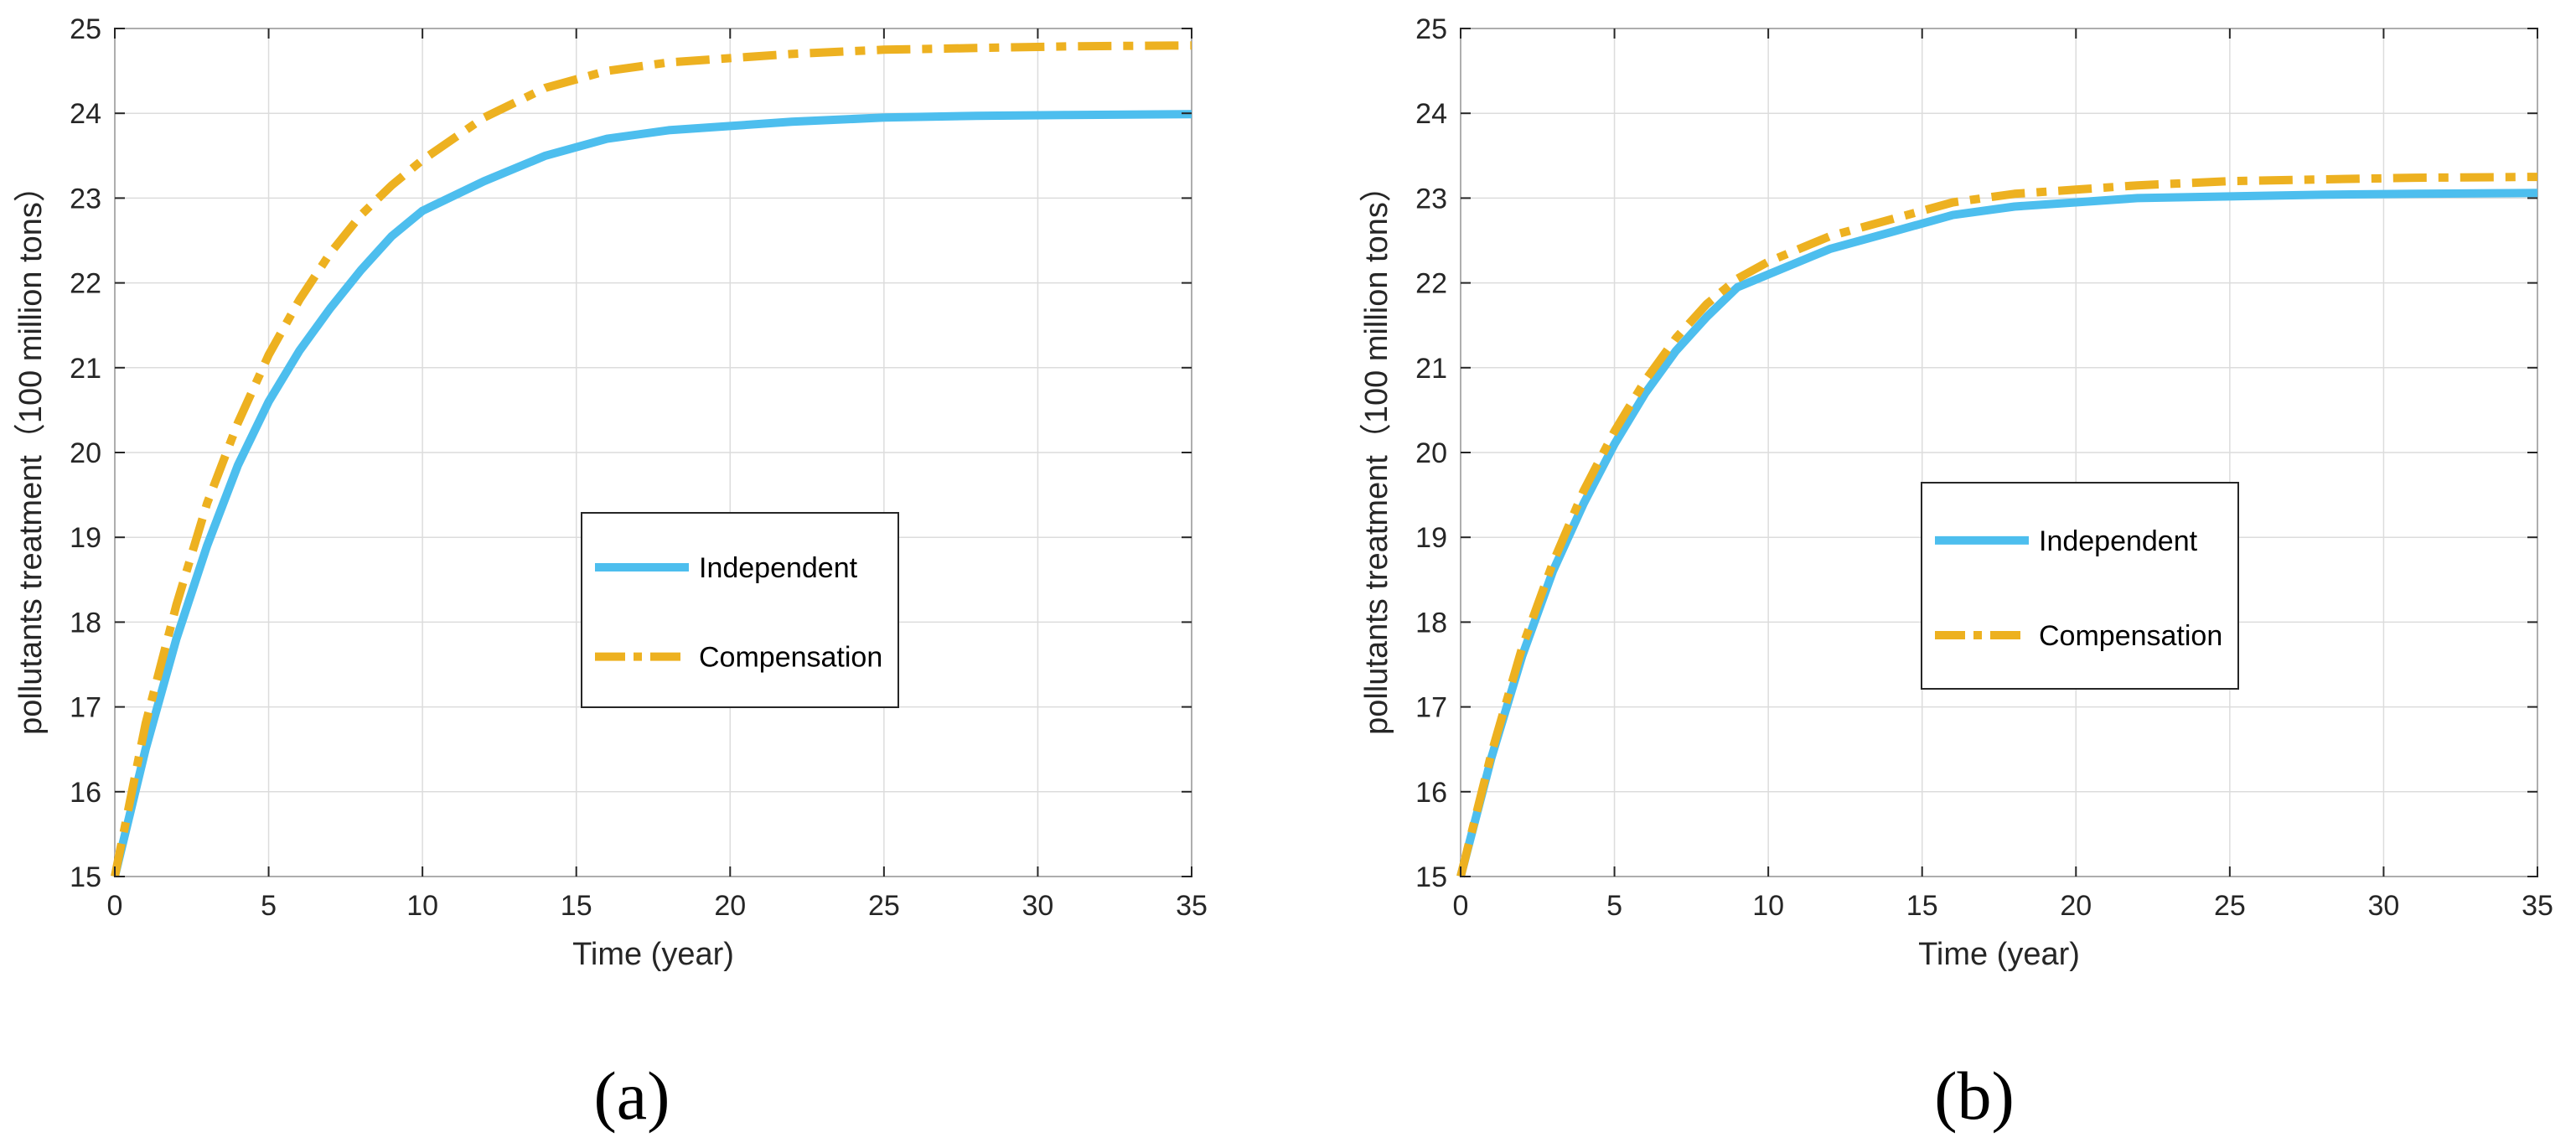 This screenshot has height=1143, width=2576. Describe the element at coordinates (653, 954) in the screenshot. I see `x-axis-label-a: Time (year)` at that location.